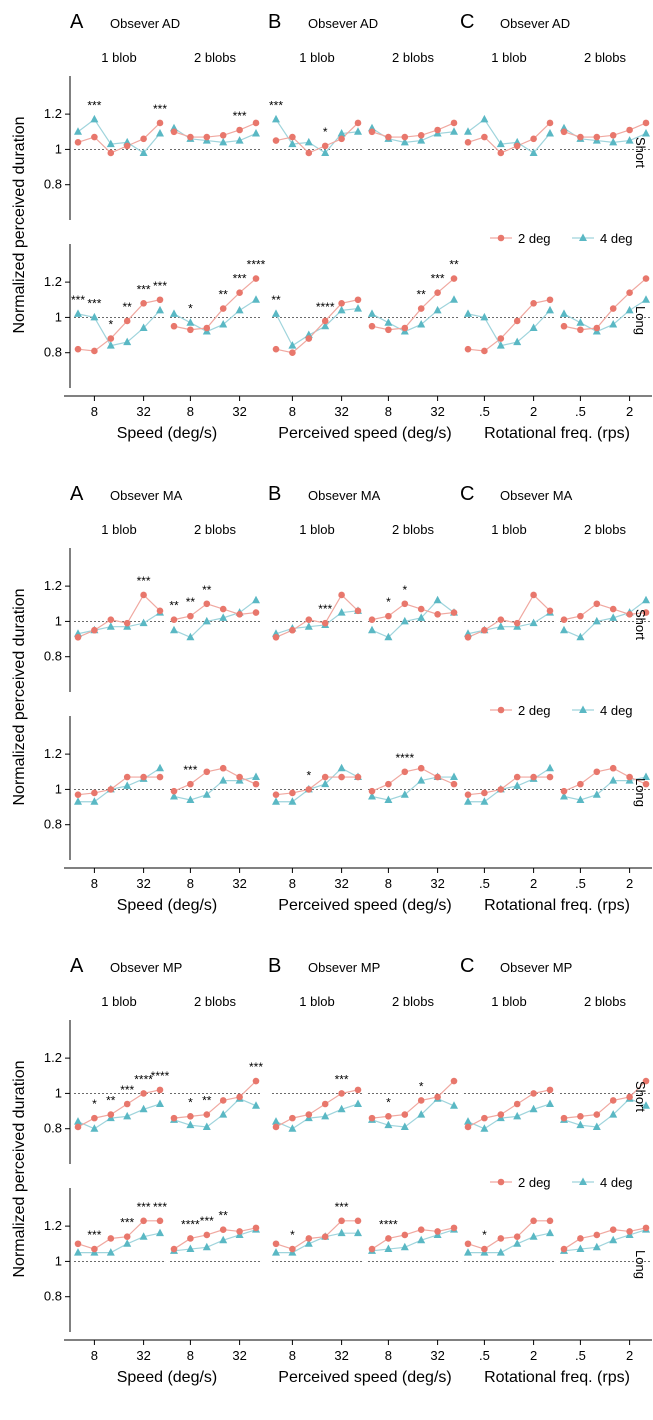  What do you see at coordinates (325, 132) in the screenshot?
I see `significance-stars: *` at bounding box center [325, 132].